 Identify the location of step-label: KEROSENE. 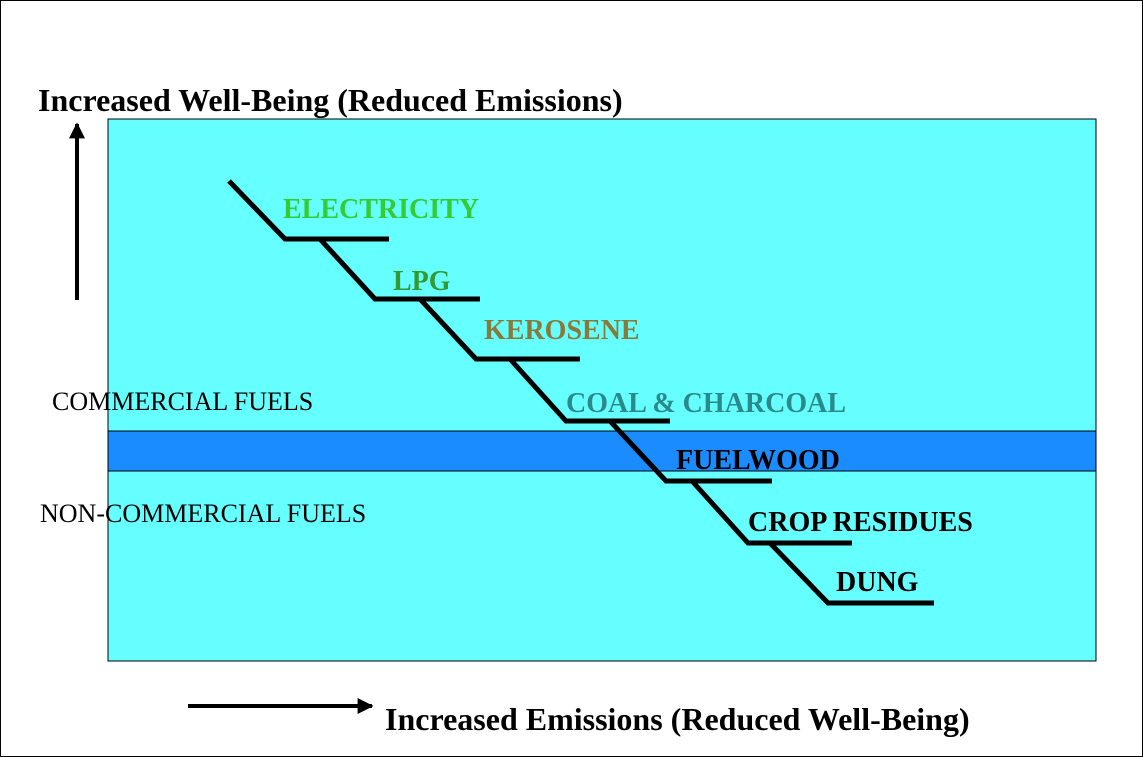
(562, 330).